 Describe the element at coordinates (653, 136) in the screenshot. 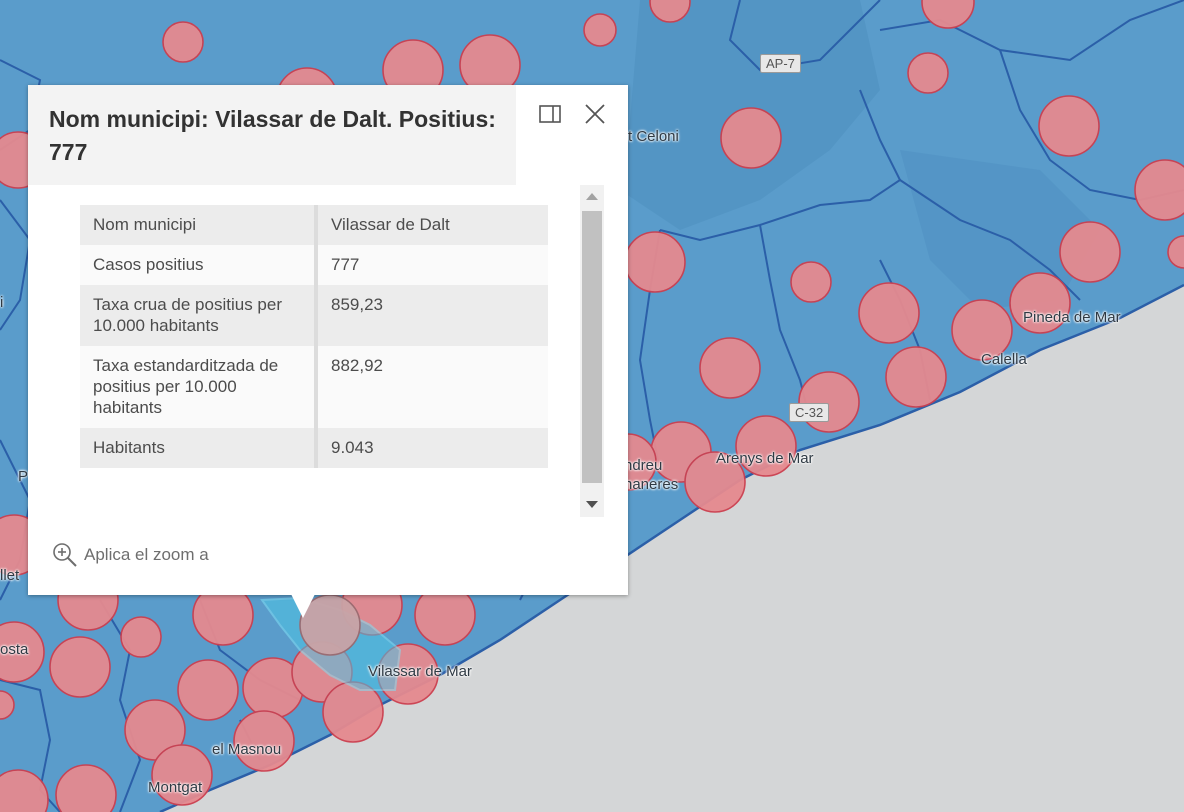

I see `label-sant-celoni: t Celoni` at that location.